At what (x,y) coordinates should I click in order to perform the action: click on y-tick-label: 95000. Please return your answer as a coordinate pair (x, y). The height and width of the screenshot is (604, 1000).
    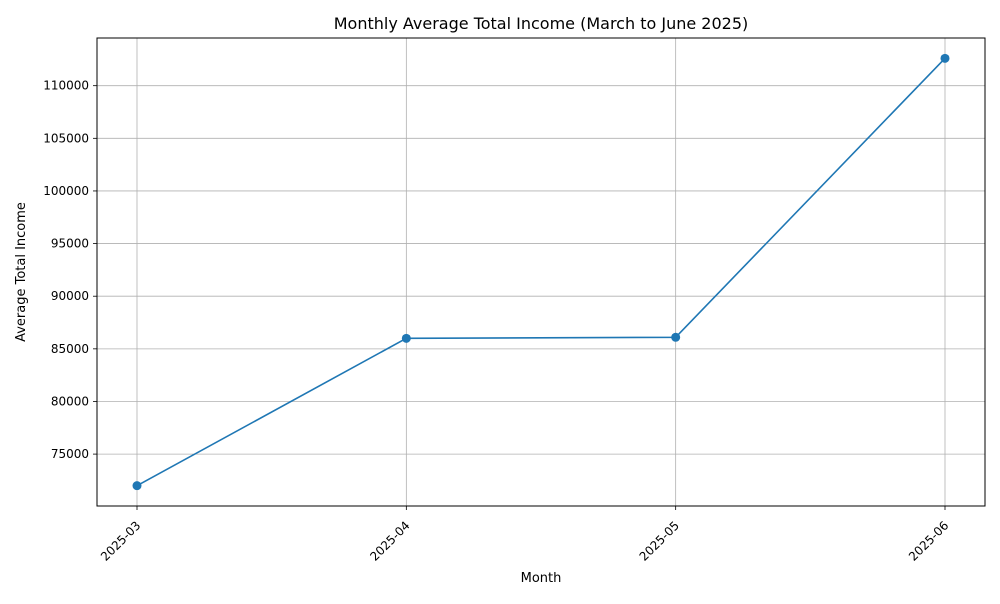
    Looking at the image, I should click on (70, 244).